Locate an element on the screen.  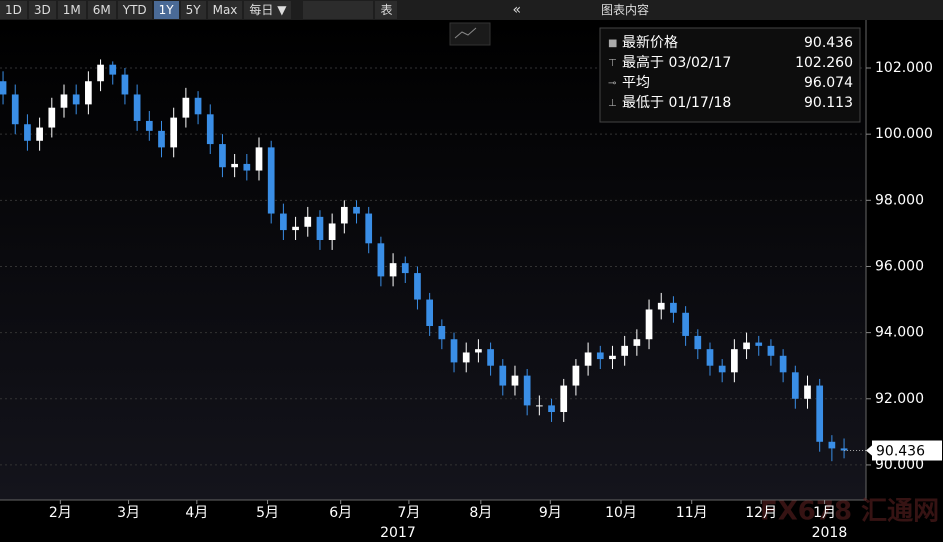
last-value-label: 90.436 is located at coordinates (900, 452).